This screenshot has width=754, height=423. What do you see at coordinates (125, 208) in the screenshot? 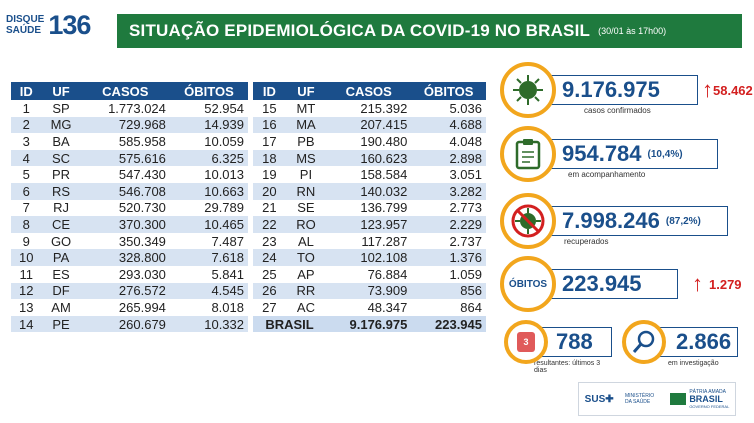
I see `cell-cases: 520.730` at bounding box center [125, 208].